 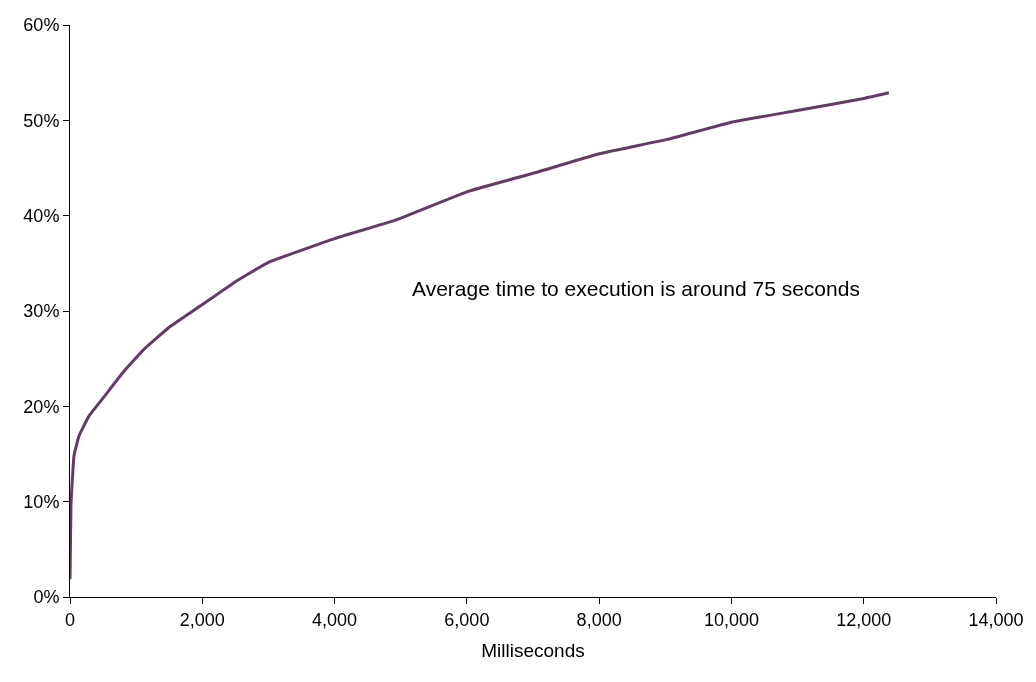 I want to click on annotation: Average time to execution is around 75 seconds, so click(x=636, y=288).